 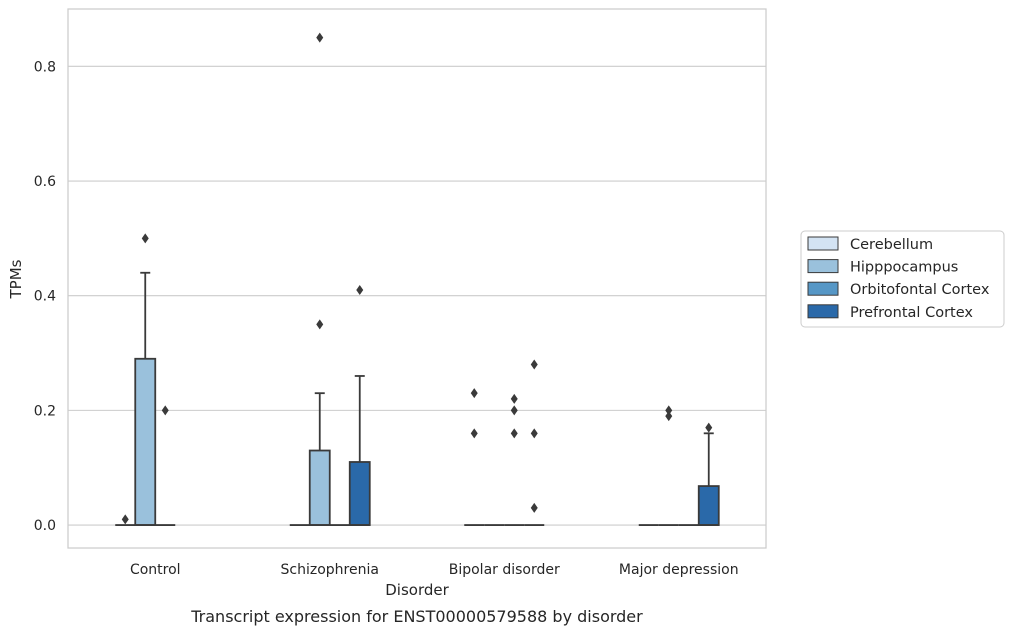 What do you see at coordinates (504, 570) in the screenshot?
I see `x-tick-label: Bipolar disorder` at bounding box center [504, 570].